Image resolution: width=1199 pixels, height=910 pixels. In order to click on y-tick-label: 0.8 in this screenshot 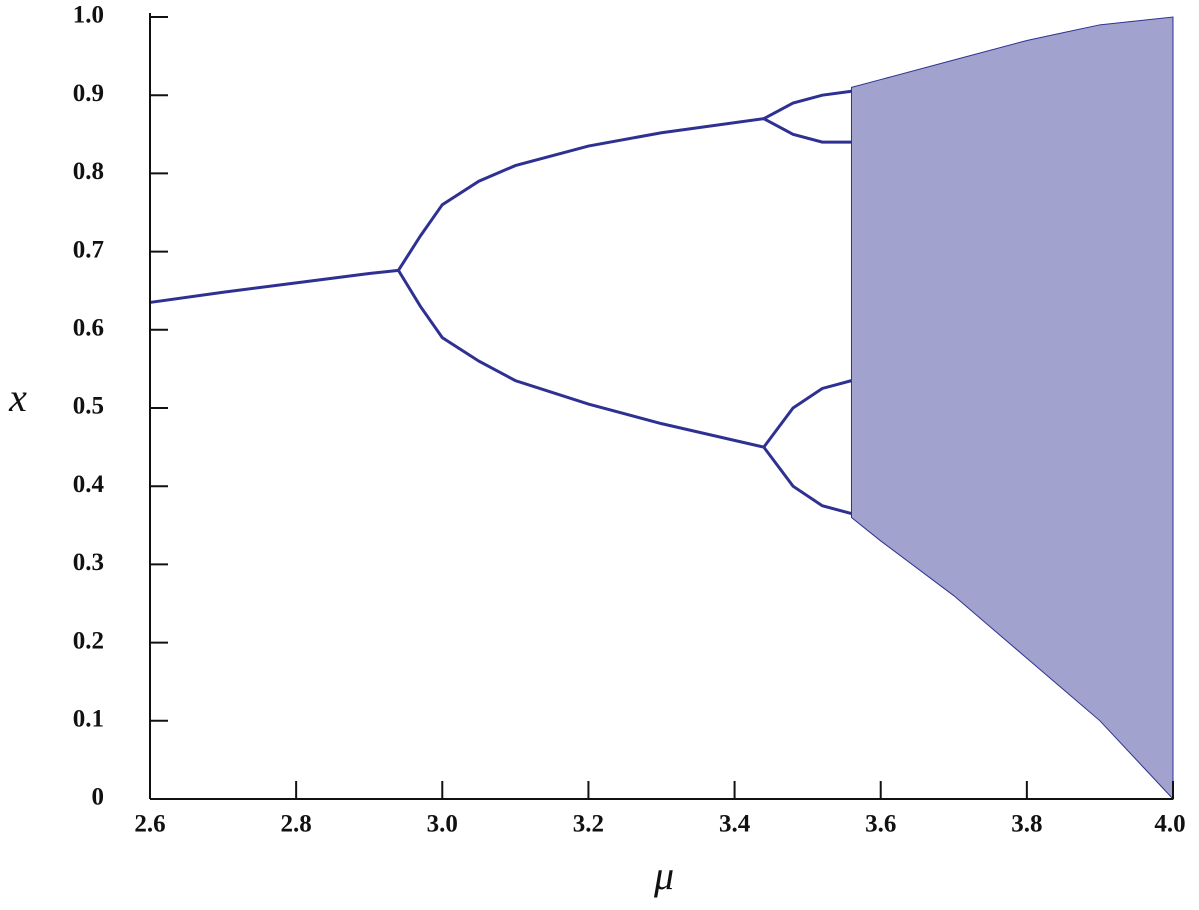, I will do `click(88, 171)`.